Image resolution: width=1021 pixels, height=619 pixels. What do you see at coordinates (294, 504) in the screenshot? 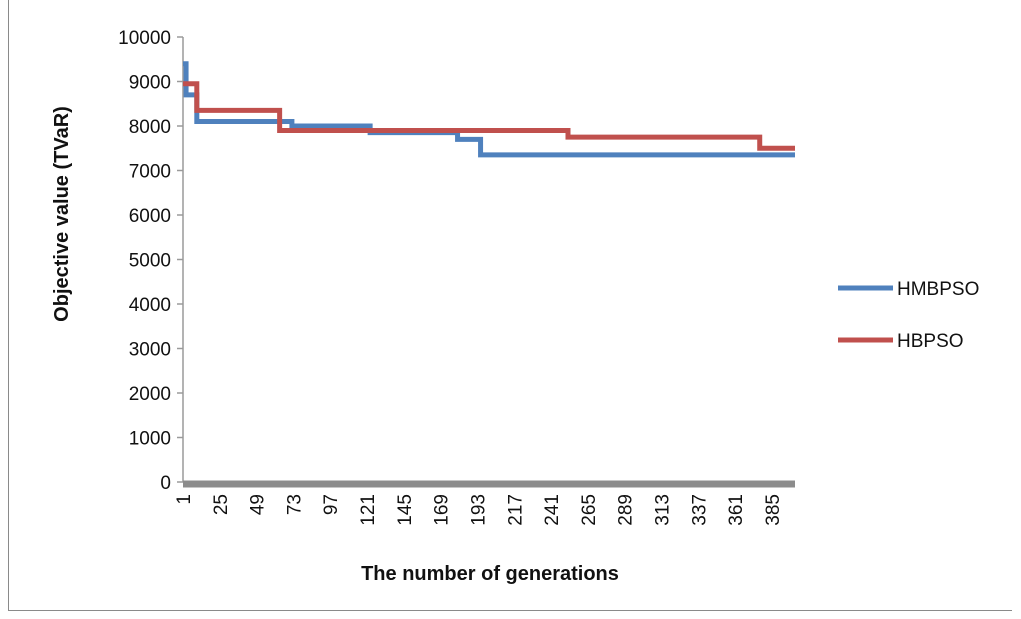
I see `x-tick-label: 73` at bounding box center [294, 504].